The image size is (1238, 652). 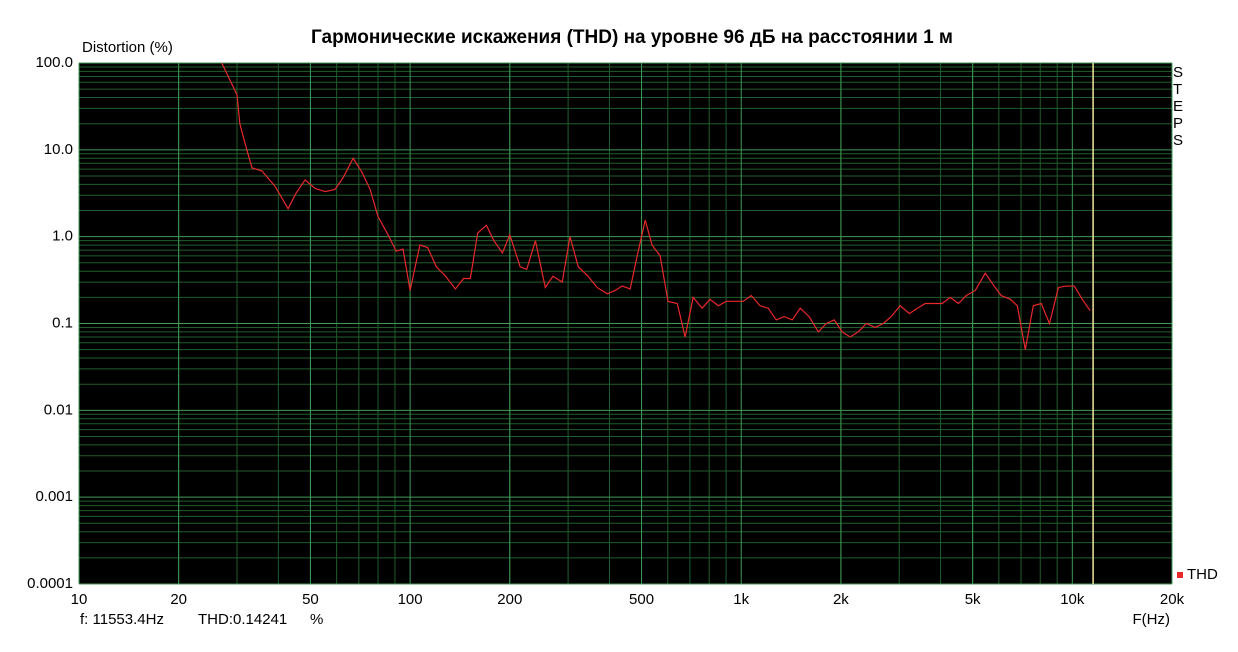 I want to click on y-tick-label: 0.0001, so click(x=50, y=583).